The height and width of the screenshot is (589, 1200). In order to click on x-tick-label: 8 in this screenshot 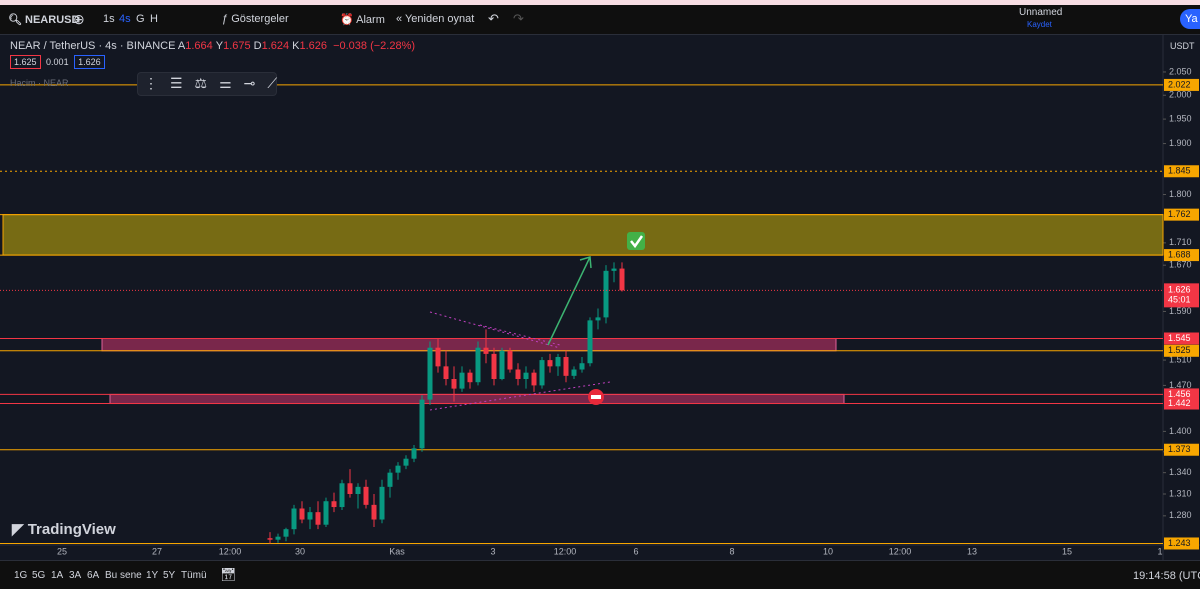, I will do `click(731, 551)`.